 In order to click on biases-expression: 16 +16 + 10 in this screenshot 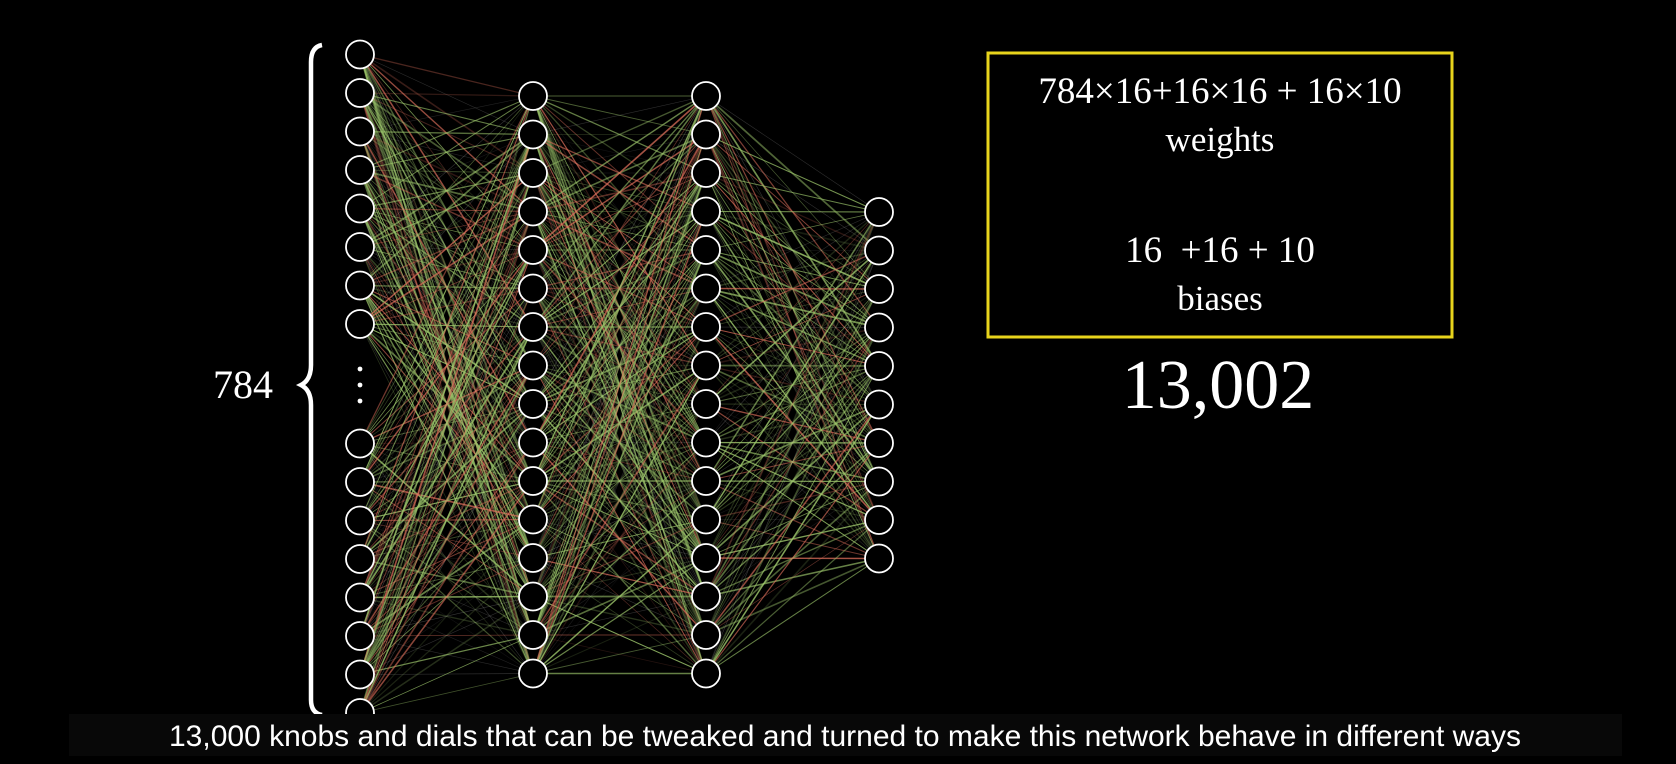, I will do `click(1220, 250)`.